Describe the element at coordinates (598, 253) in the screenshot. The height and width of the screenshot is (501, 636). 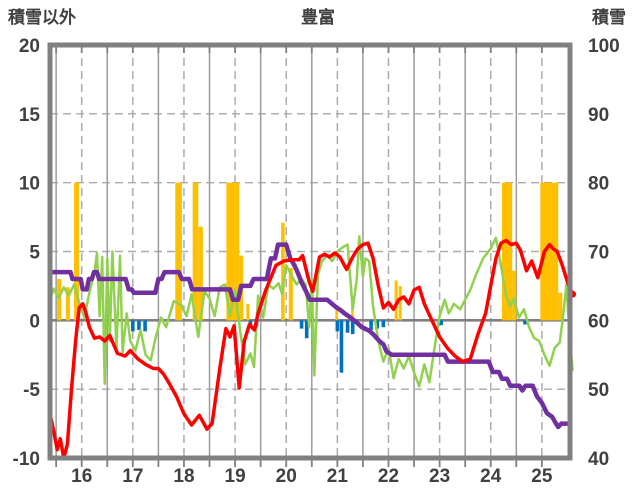
I see `right-tick-label: 70` at that location.